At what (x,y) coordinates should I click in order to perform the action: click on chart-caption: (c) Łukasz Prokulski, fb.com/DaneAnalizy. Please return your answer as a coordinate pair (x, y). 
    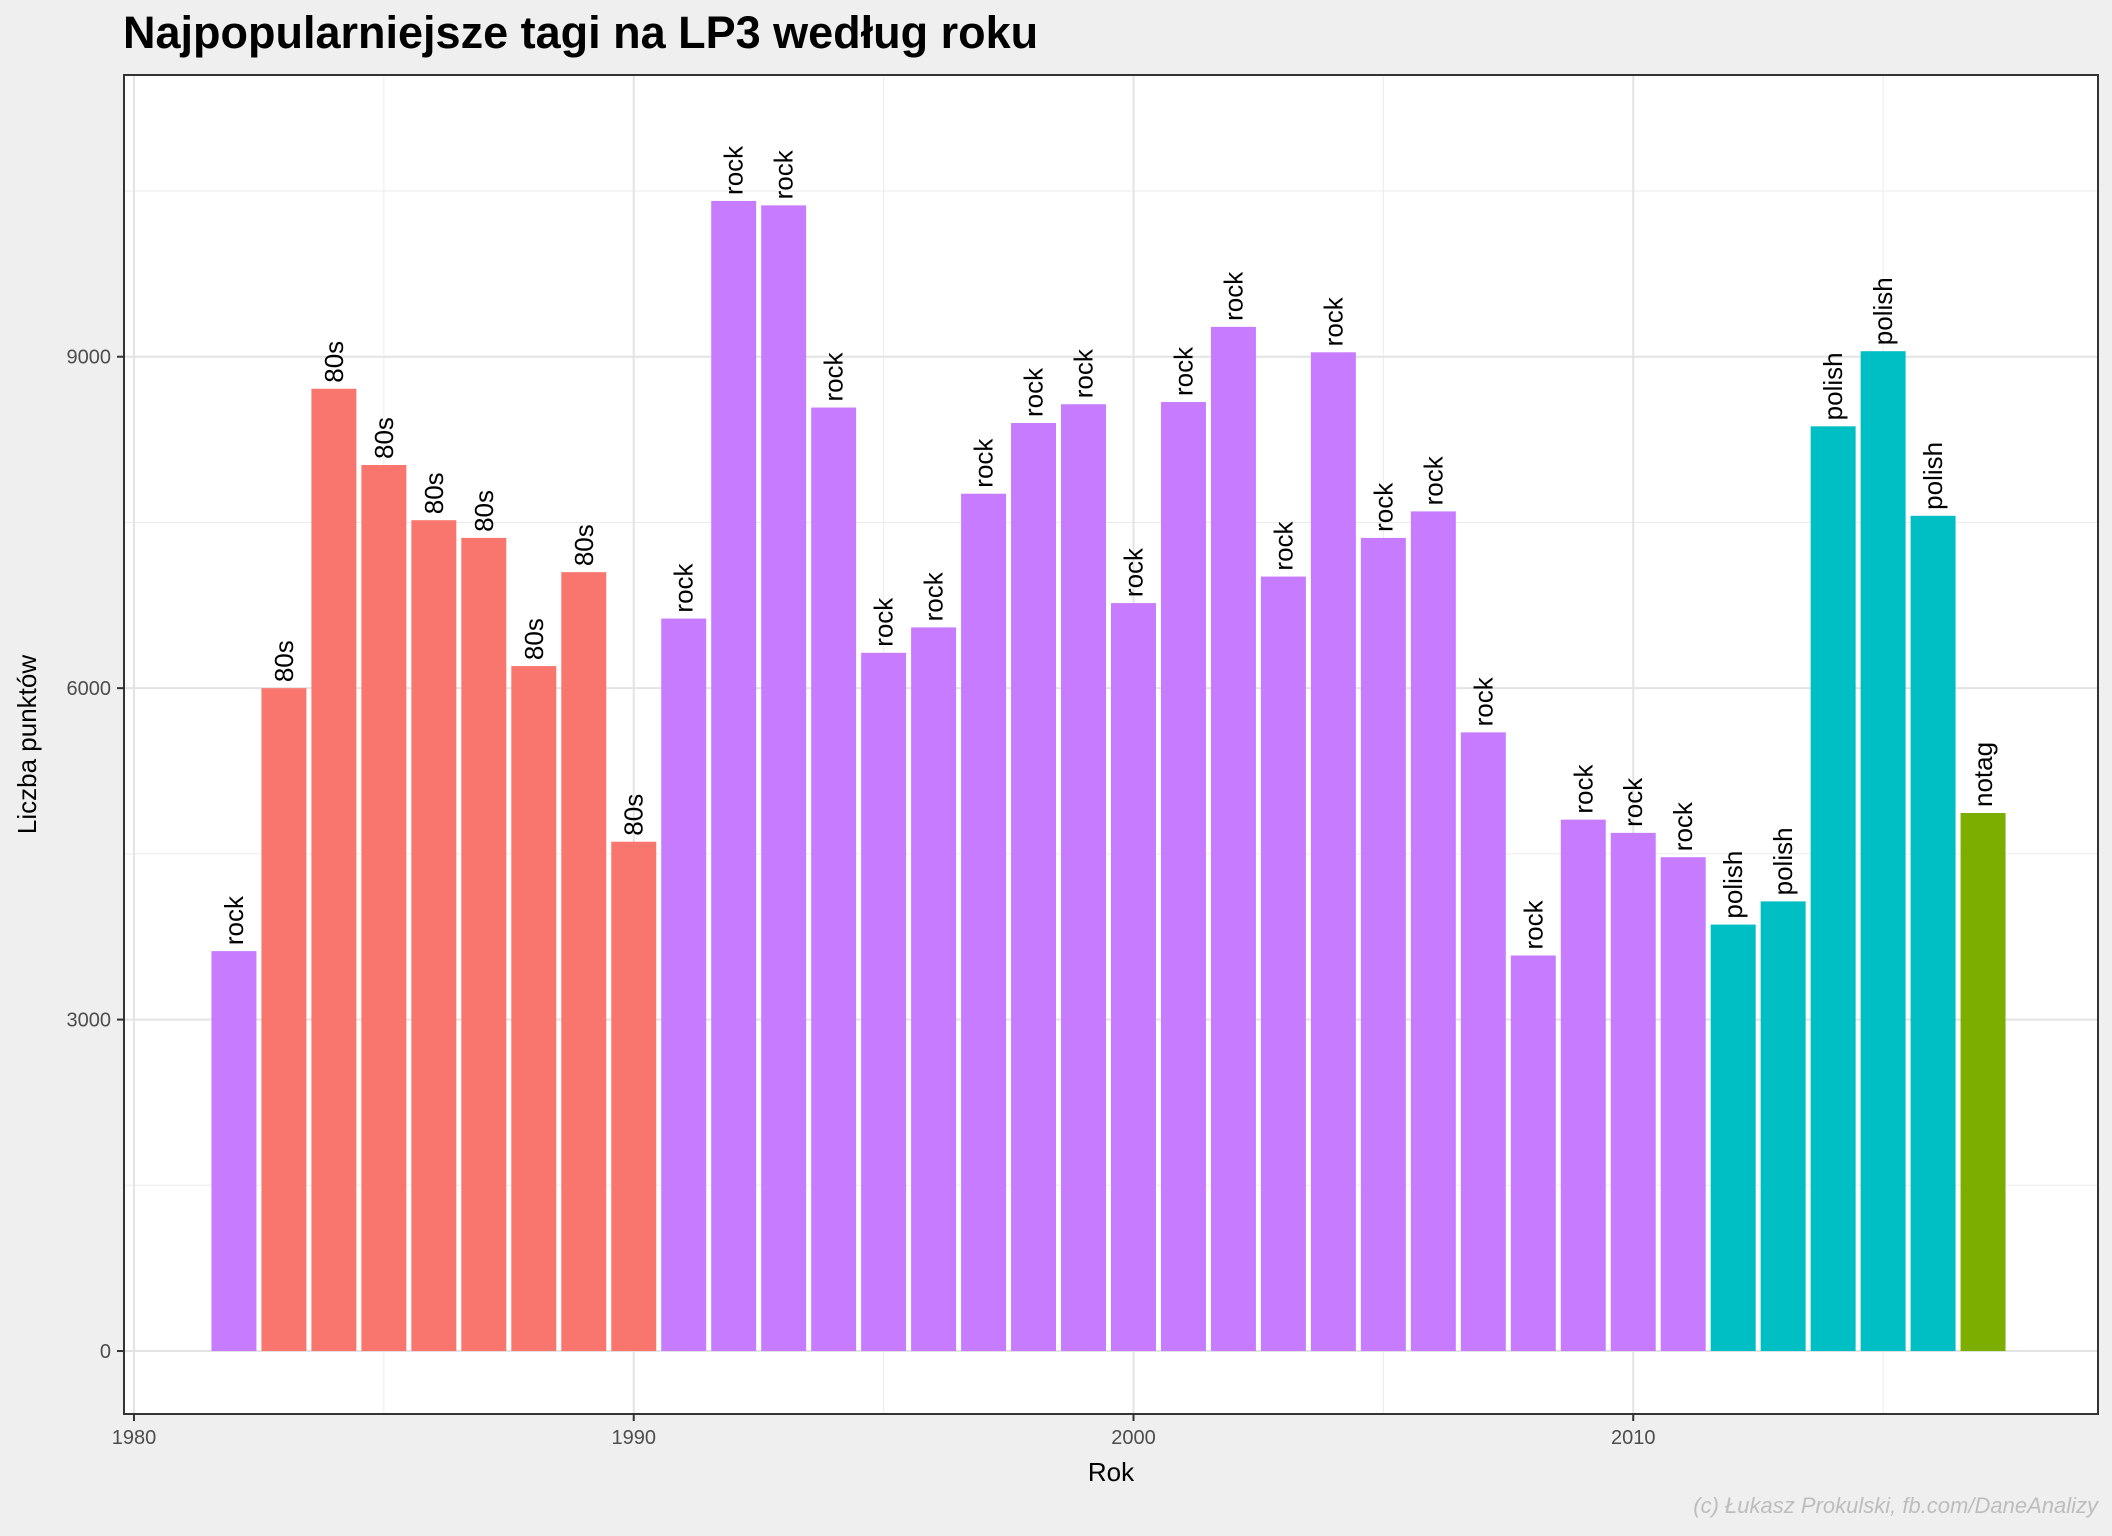
    Looking at the image, I should click on (1896, 1505).